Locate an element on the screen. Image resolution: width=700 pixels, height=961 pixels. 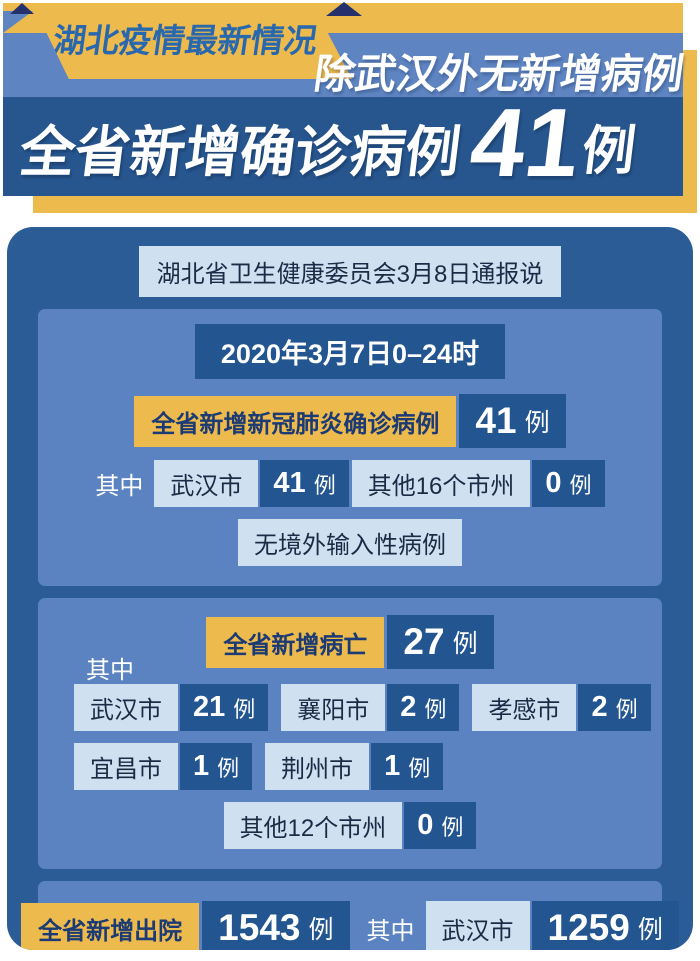
stat-pair: 武汉市 41 例 is located at coordinates (251, 483).